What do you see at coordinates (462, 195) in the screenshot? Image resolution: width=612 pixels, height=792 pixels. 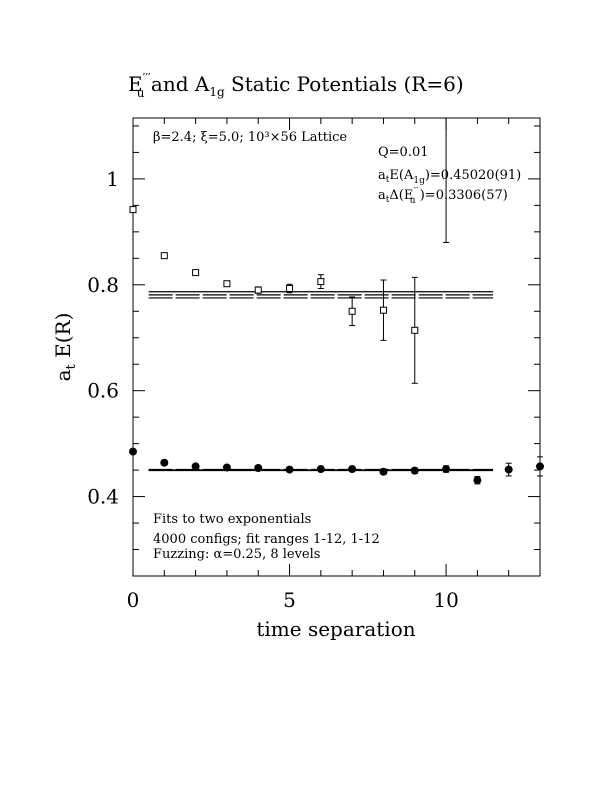 I see `fit-eu-value: )=0.3306(57)` at bounding box center [462, 195].